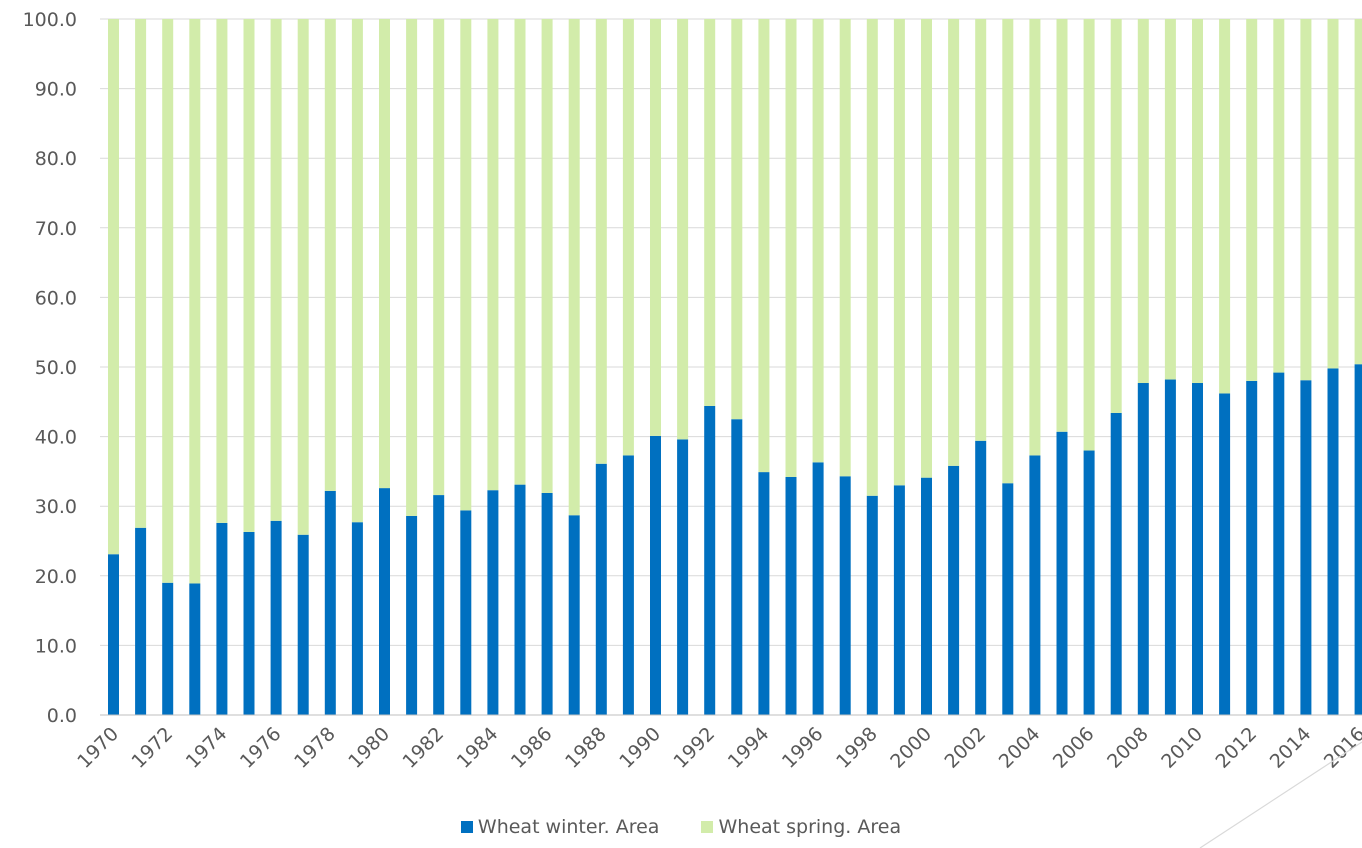 This screenshot has height=848, width=1362. Describe the element at coordinates (532, 748) in the screenshot. I see `x-tick-label: 1986` at that location.